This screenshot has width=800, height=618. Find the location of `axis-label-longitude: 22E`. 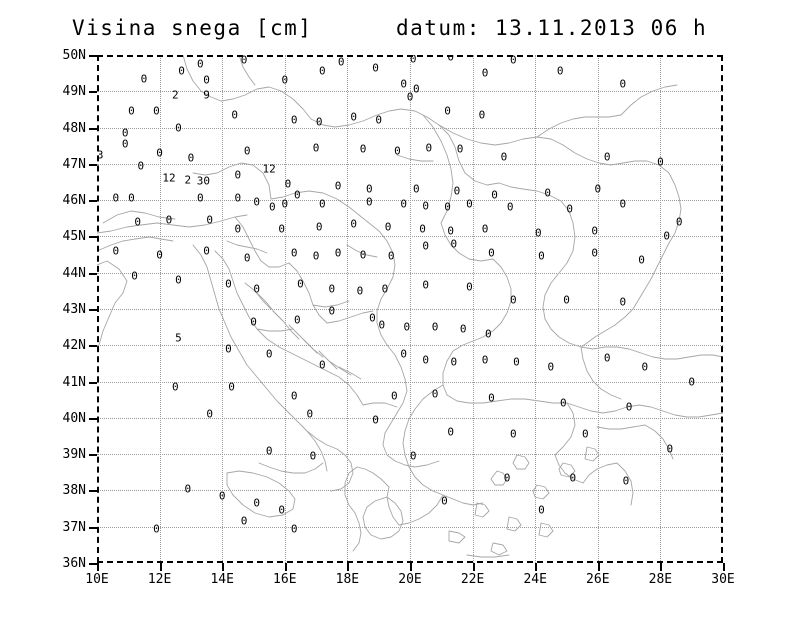

axis-label-longitude: 22E is located at coordinates (472, 579).